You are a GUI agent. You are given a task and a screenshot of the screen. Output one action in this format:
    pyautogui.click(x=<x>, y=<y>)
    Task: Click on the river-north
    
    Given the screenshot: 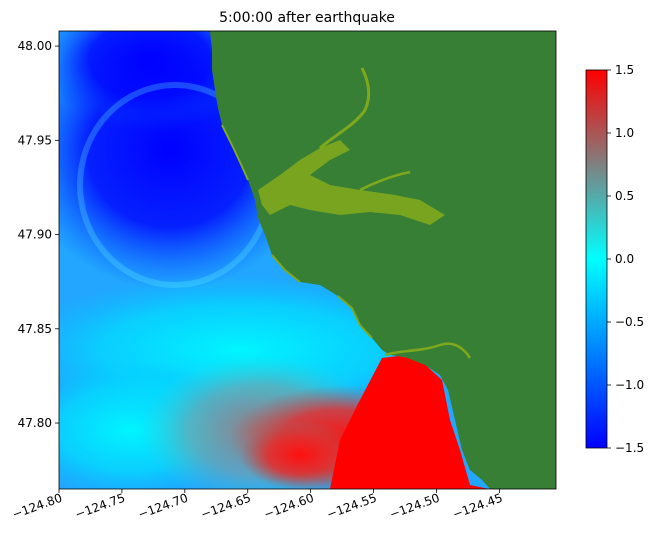 What is the action you would take?
    pyautogui.click(x=345, y=108)
    